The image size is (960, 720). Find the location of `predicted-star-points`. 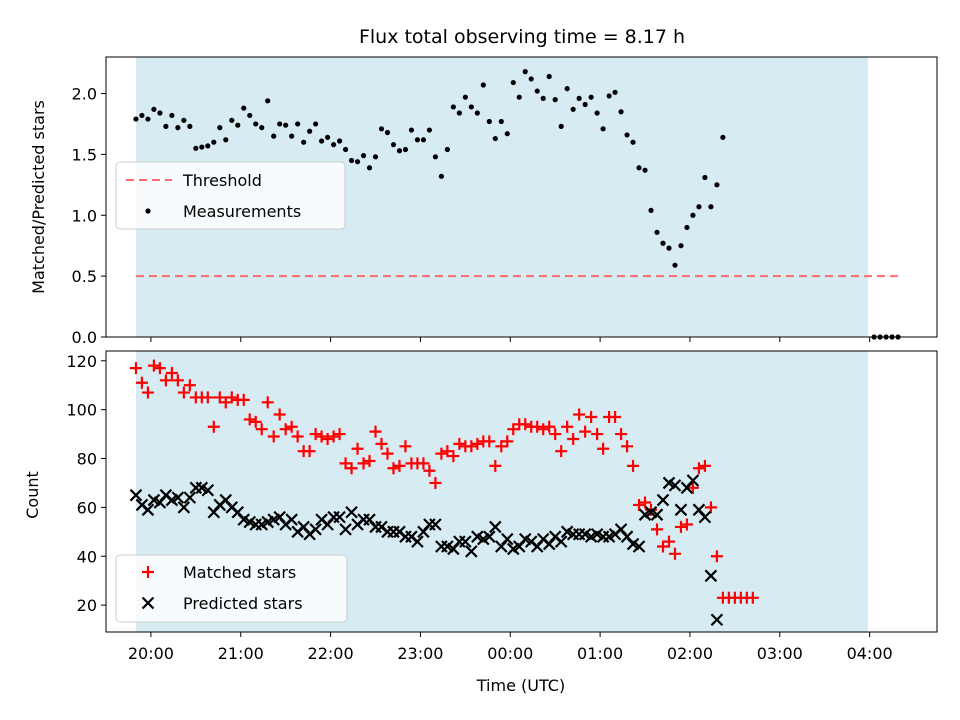

predicted-star-points is located at coordinates (426, 550).